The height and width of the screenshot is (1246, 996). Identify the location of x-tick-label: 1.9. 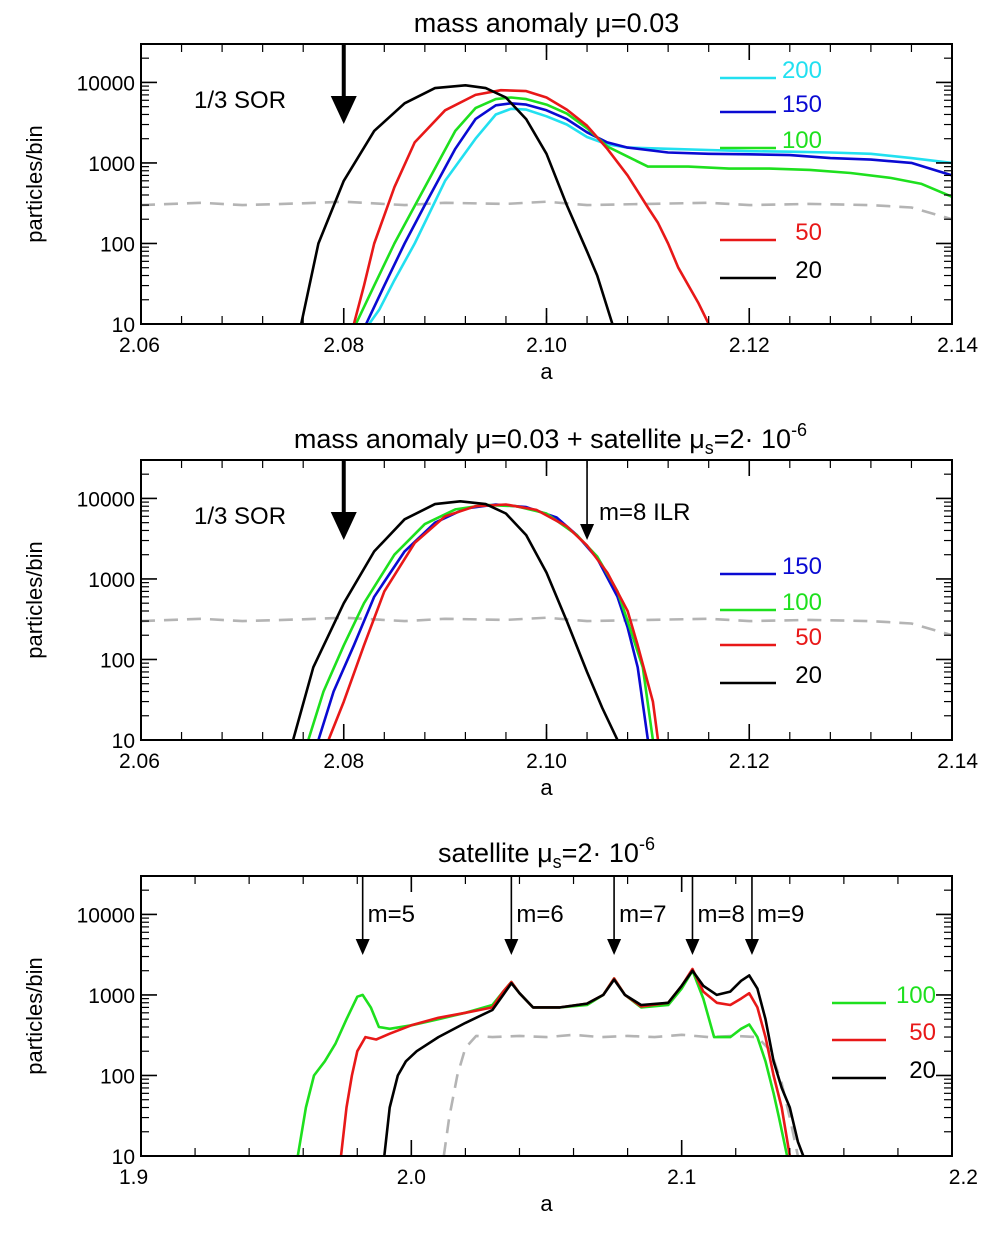
(133, 1177).